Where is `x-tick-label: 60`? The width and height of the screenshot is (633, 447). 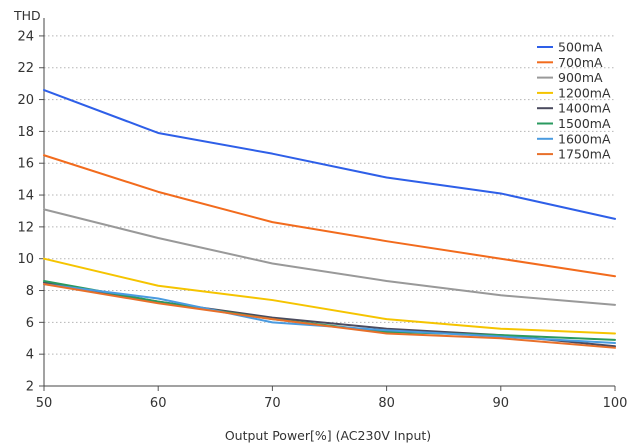
x-tick-label: 60 is located at coordinates (158, 403).